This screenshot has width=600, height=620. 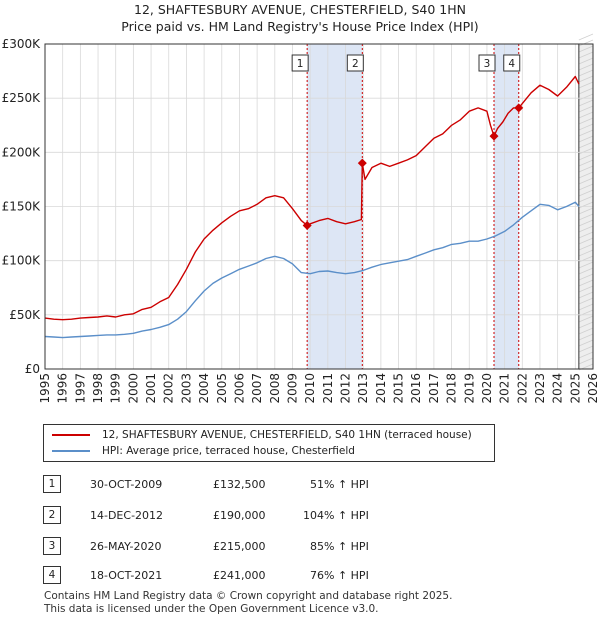 What do you see at coordinates (127, 515) in the screenshot?
I see `sale-date: 14-DEC-2012` at bounding box center [127, 515].